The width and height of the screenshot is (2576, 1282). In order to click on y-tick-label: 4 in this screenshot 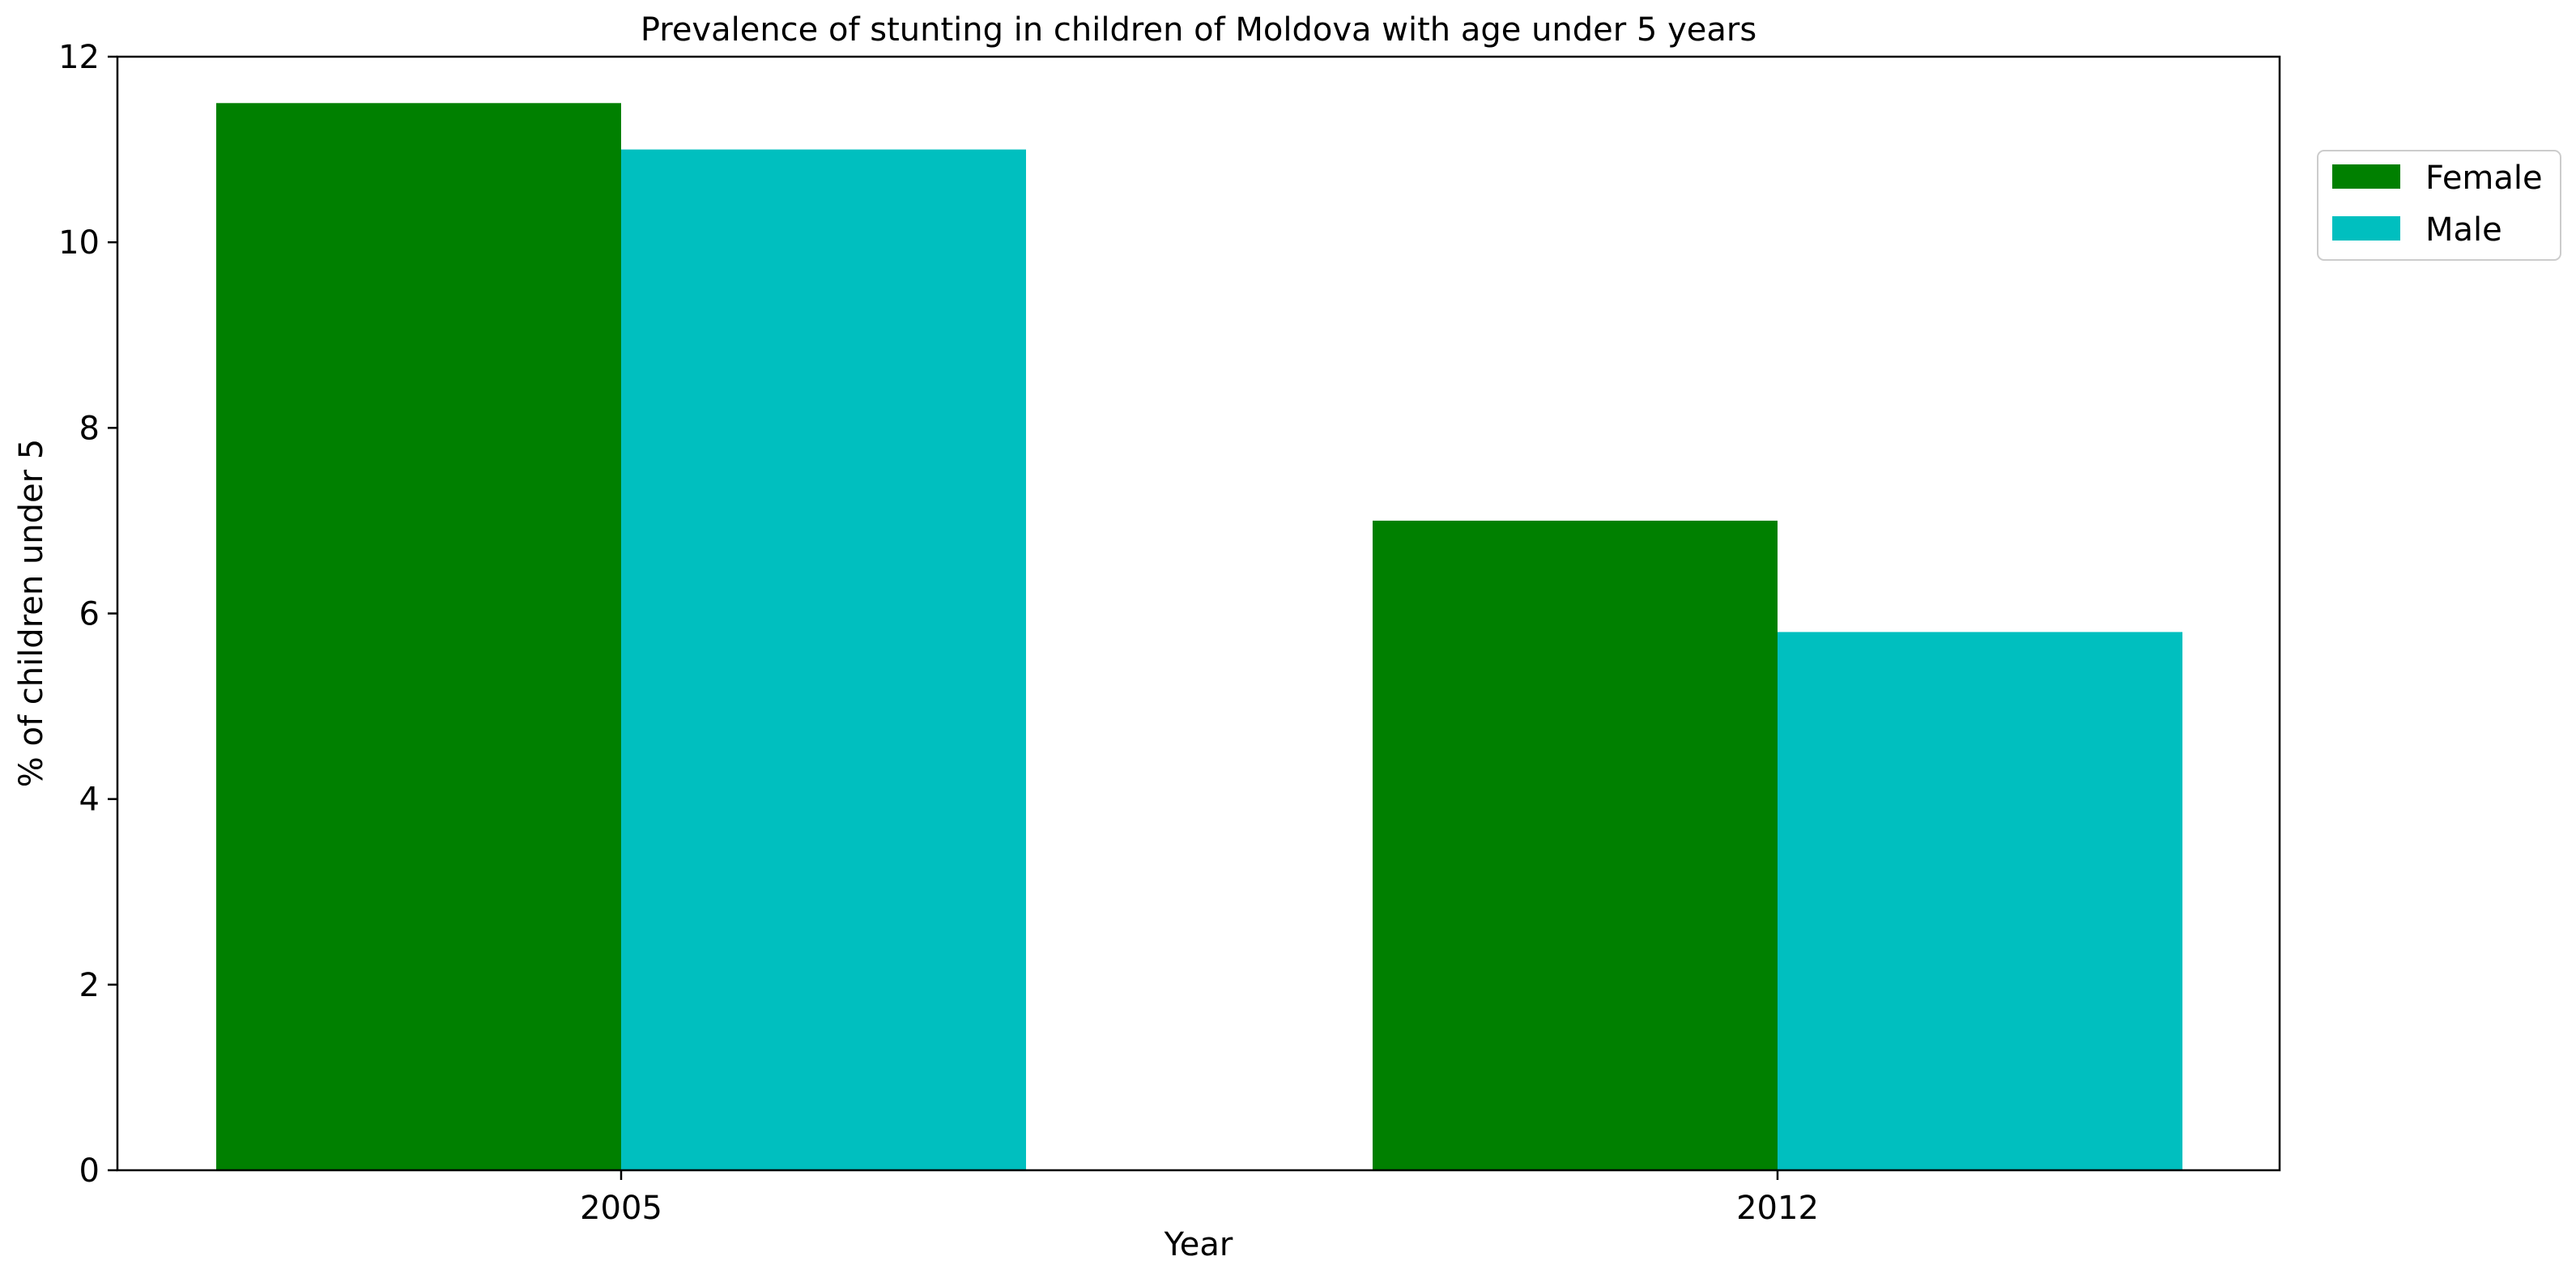, I will do `click(89, 800)`.